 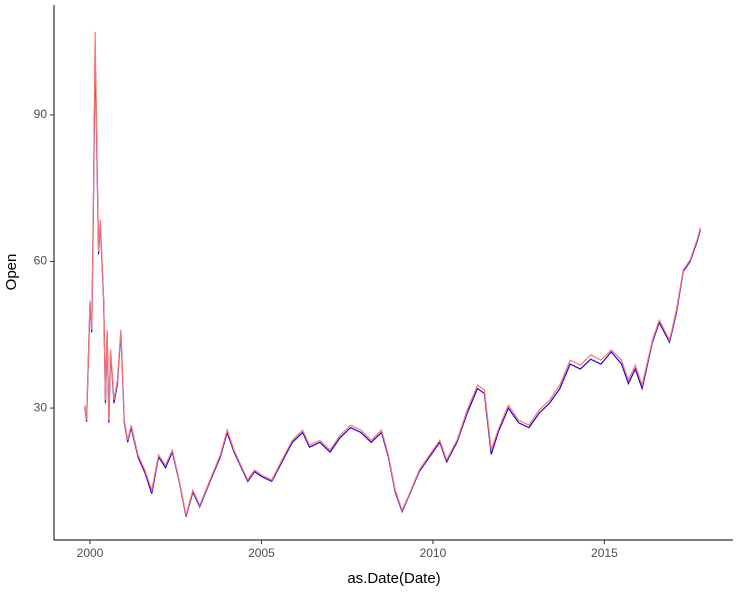 What do you see at coordinates (604, 553) in the screenshot?
I see `x-tick-label: 2015` at bounding box center [604, 553].